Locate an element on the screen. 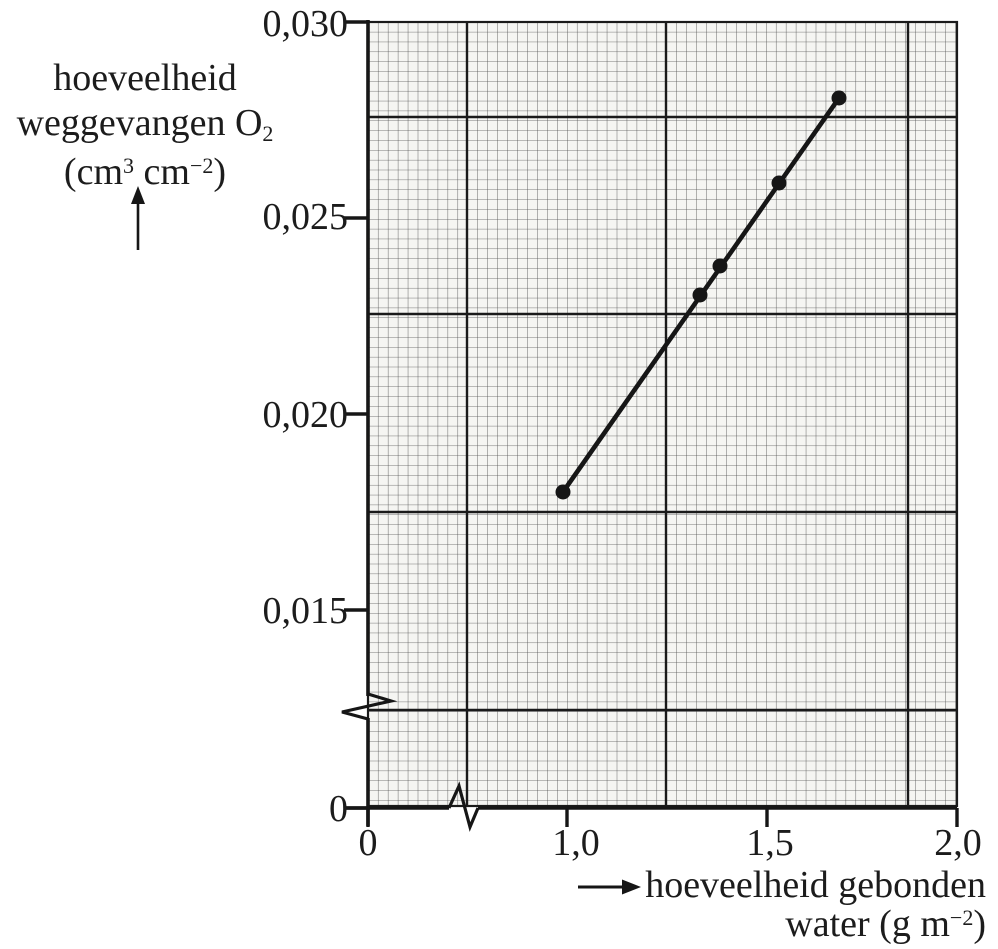 The height and width of the screenshot is (949, 998). y-tick-label: 0 is located at coordinates (338, 809).